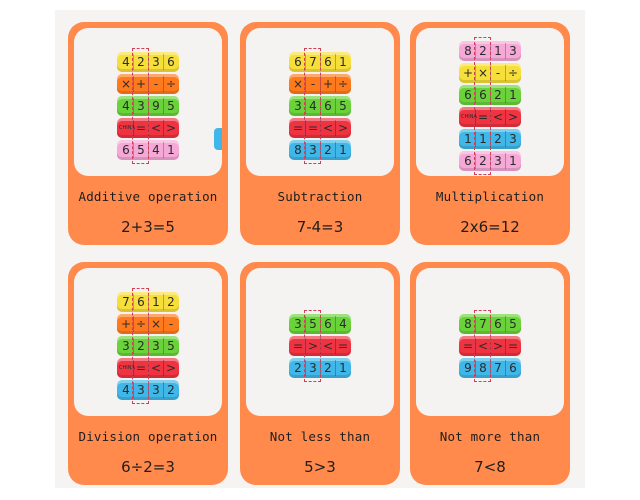  I want to click on tower-ring: × + - ÷, so click(148, 84).